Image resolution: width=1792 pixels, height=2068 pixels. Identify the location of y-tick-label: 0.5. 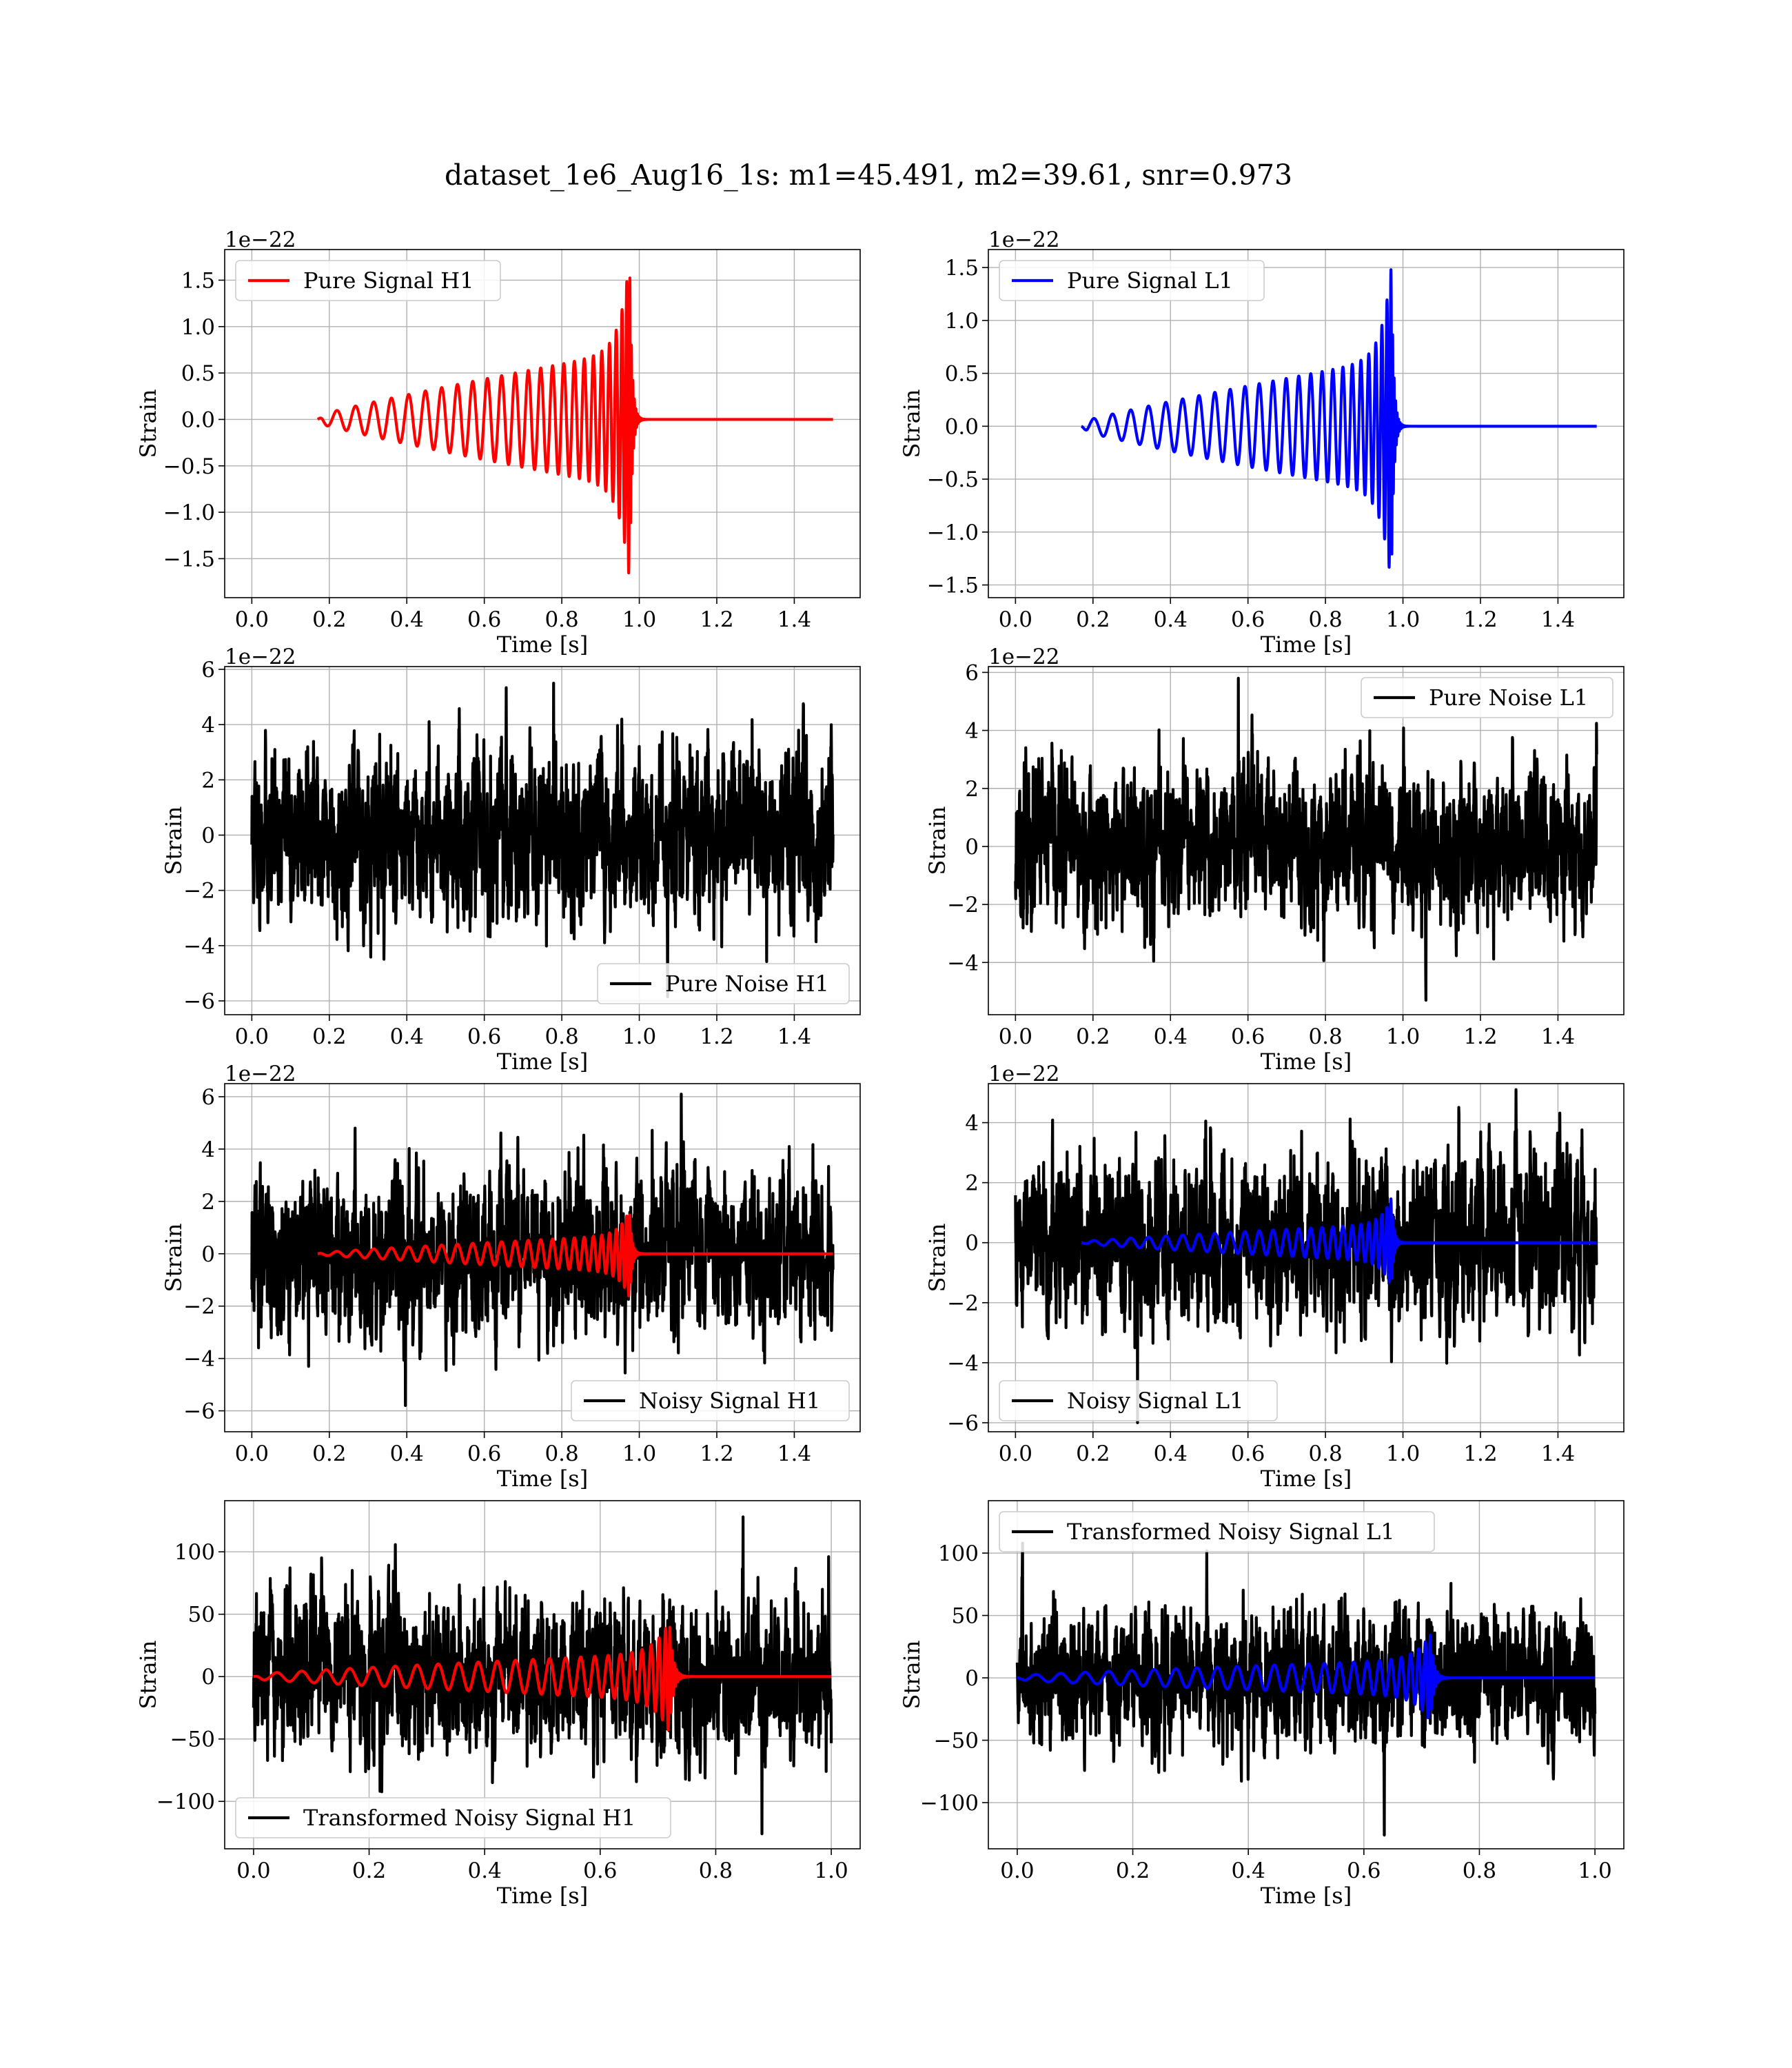
(962, 374).